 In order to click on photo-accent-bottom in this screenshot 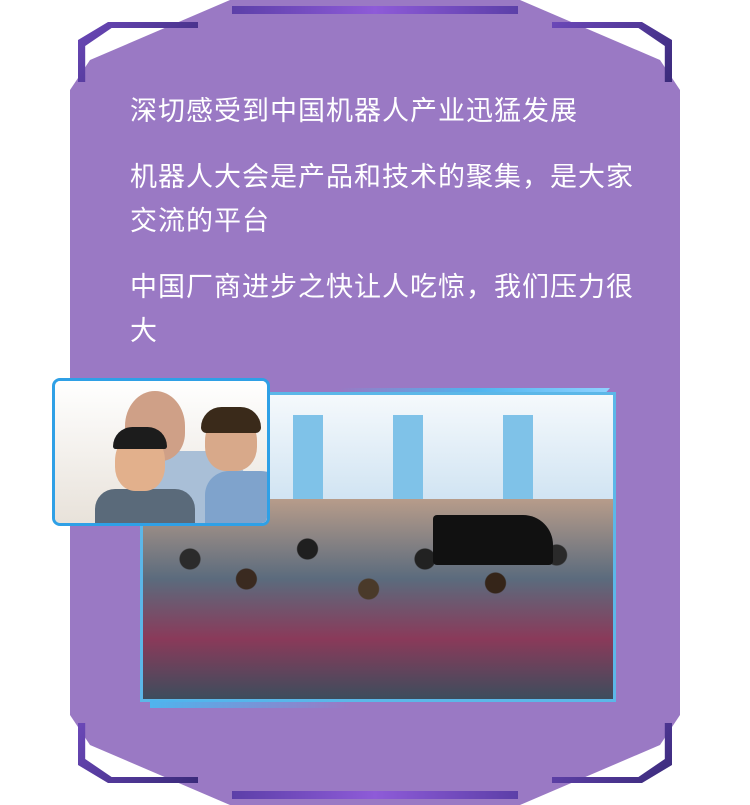, I will do `click(250, 704)`.